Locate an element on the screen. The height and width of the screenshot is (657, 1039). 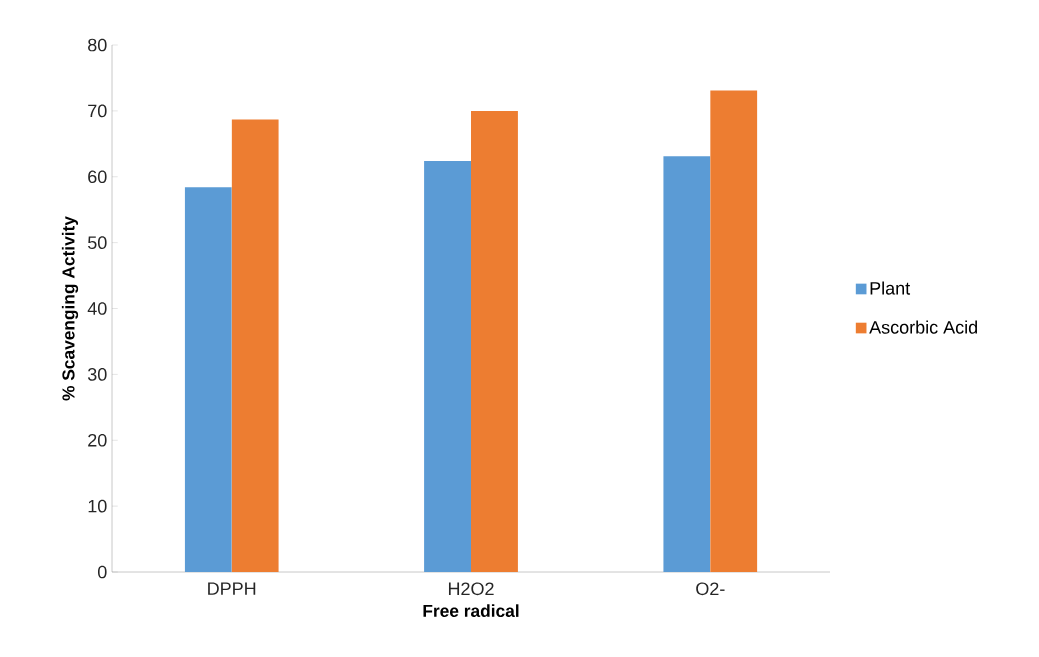
y-tick-label: 60 is located at coordinates (97, 177).